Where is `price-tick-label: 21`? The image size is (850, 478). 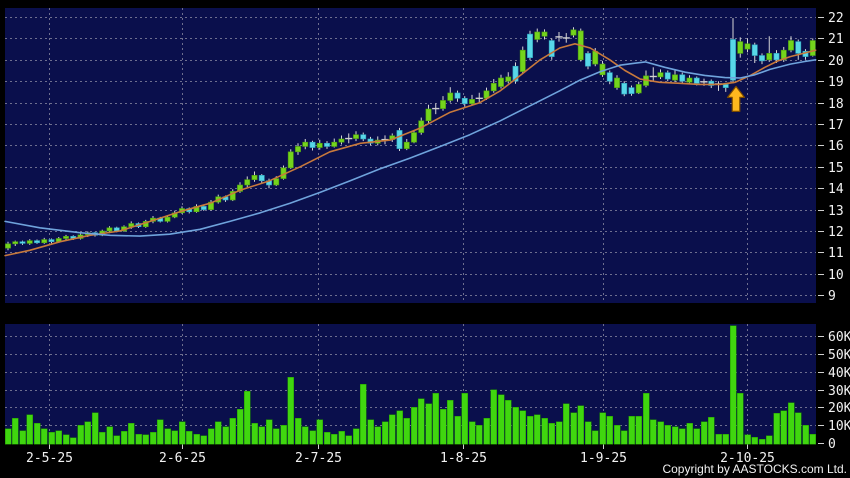 price-tick-label: 21 is located at coordinates (836, 39).